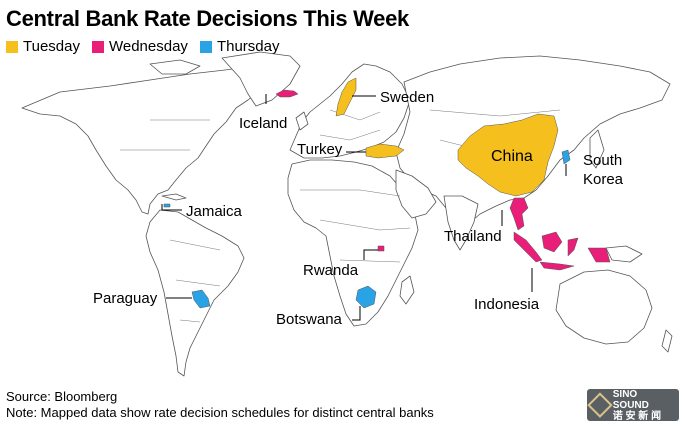 The height and width of the screenshot is (426, 685). Describe the element at coordinates (370, 254) in the screenshot. I see `leader-rwanda` at that location.